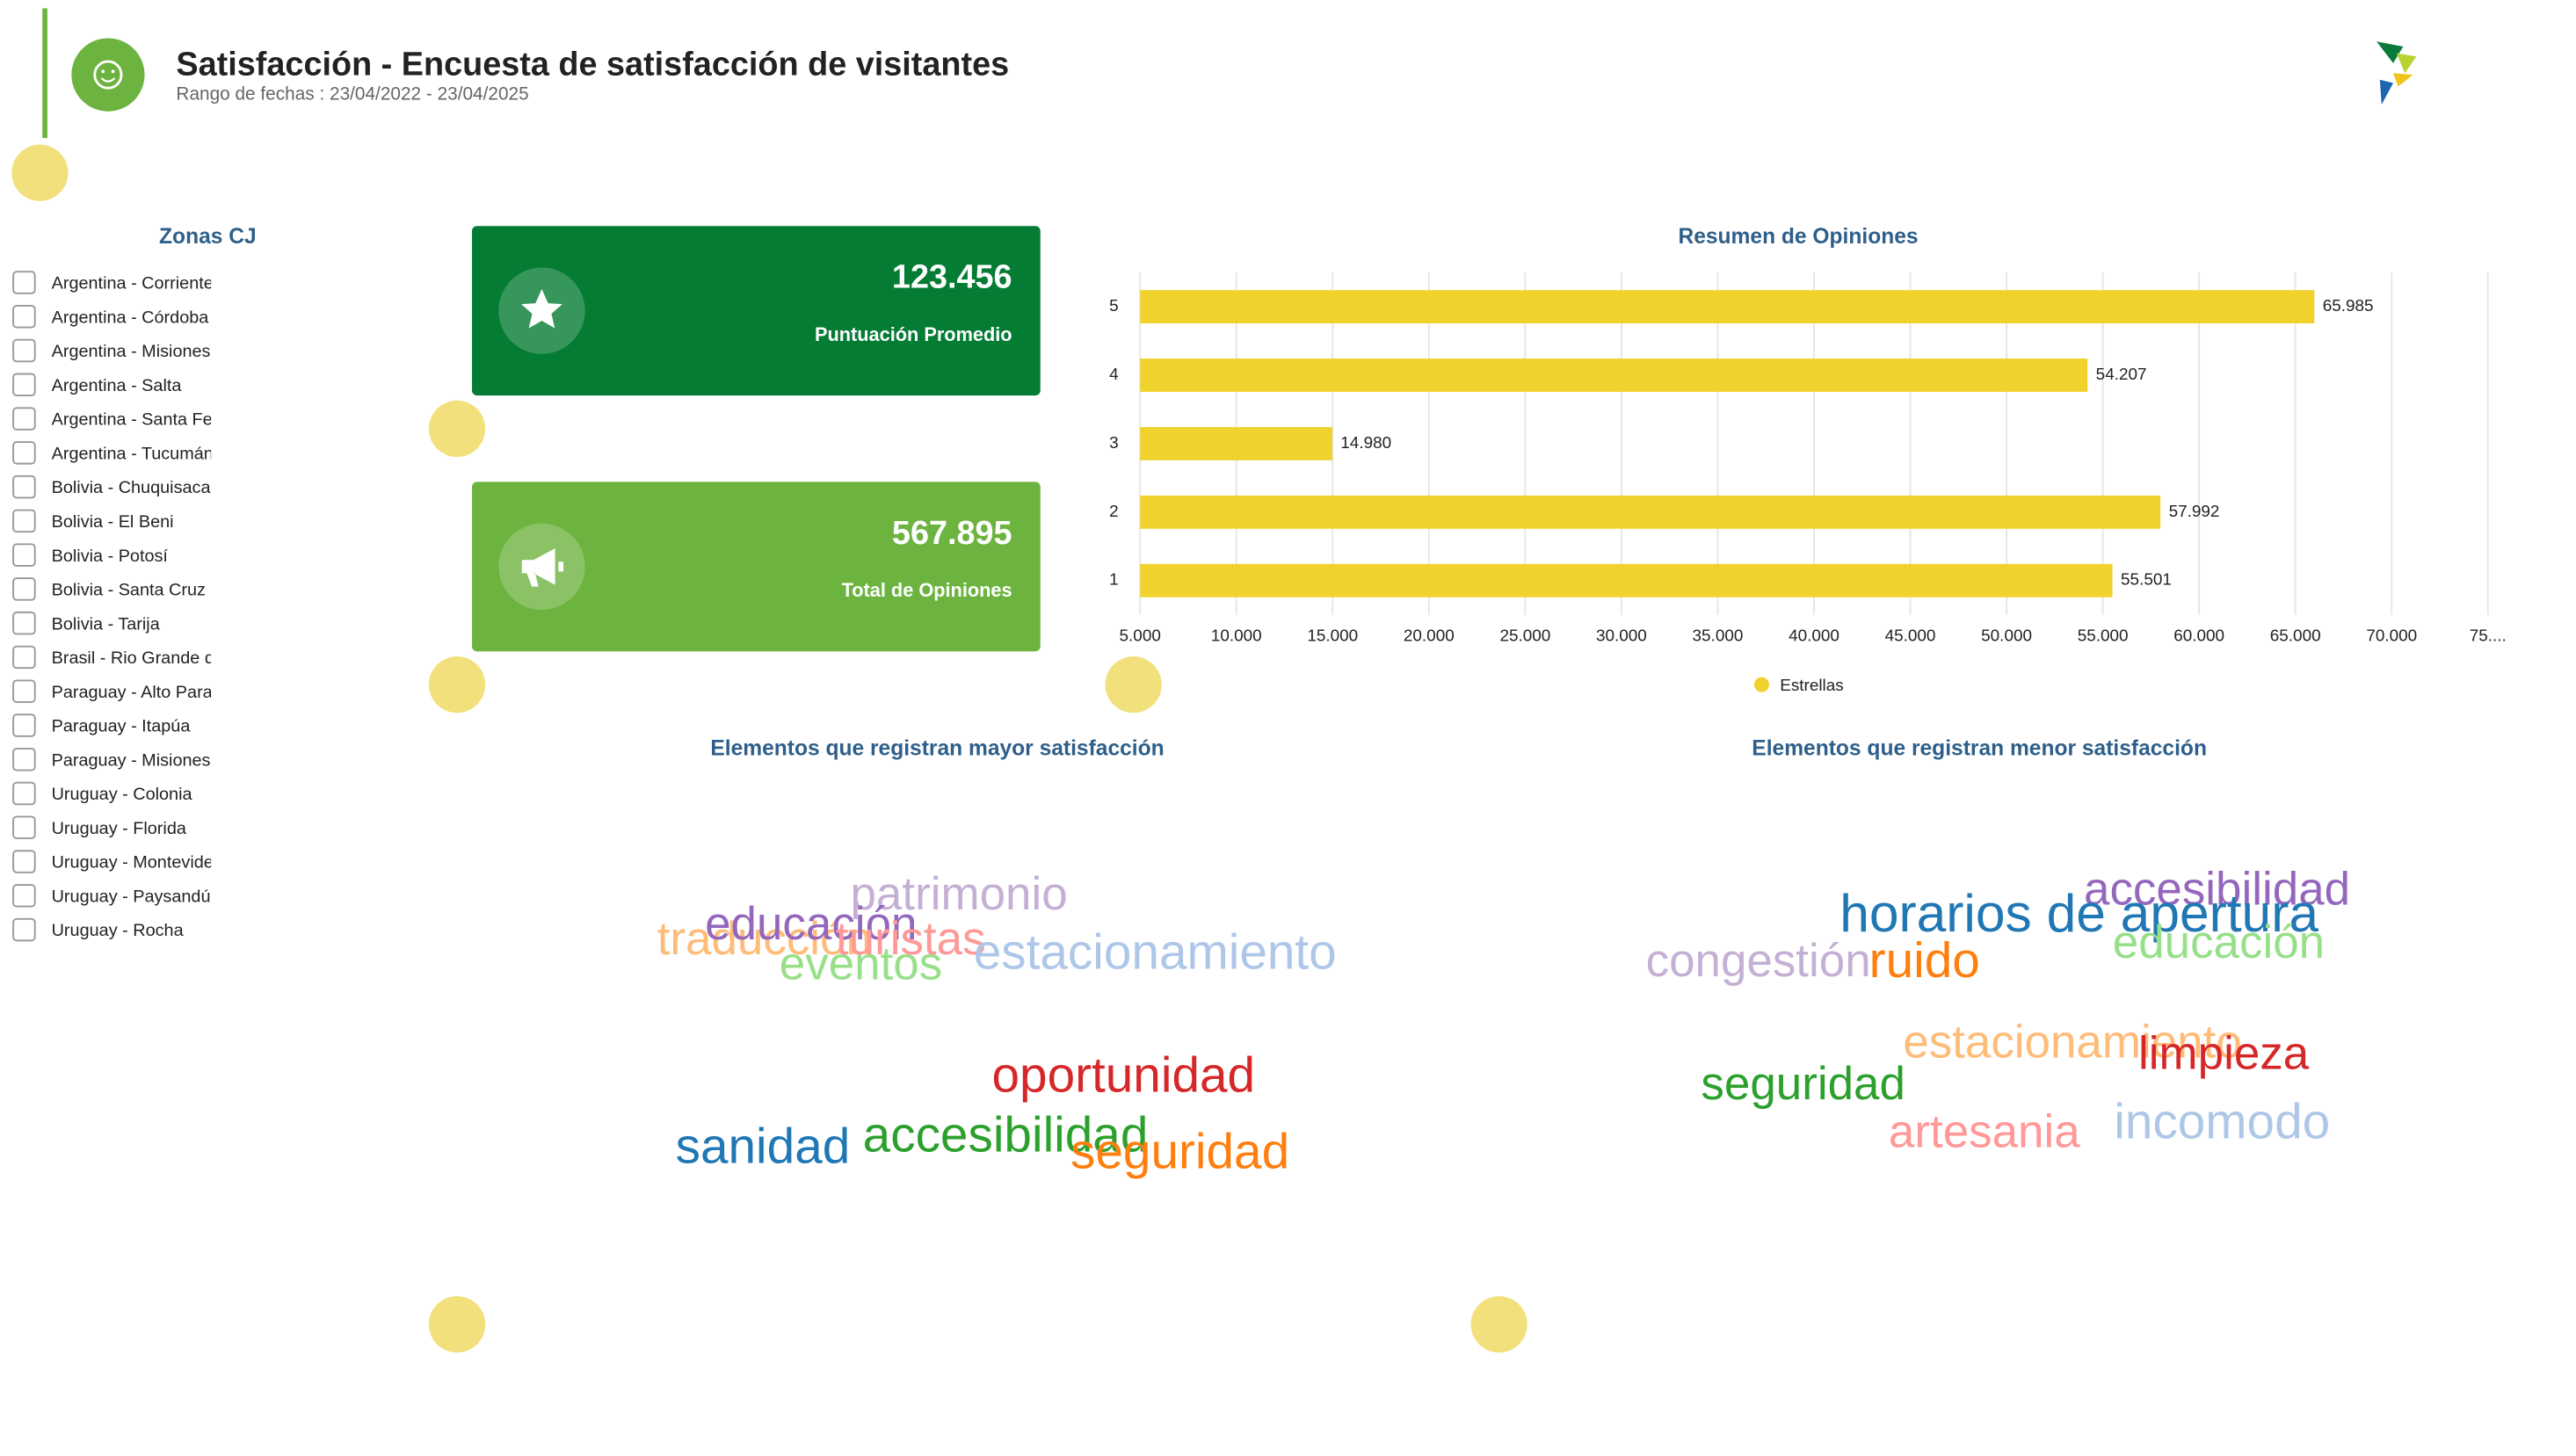 The width and height of the screenshot is (2576, 1456). I want to click on cloud-word: incomodo, so click(2222, 1121).